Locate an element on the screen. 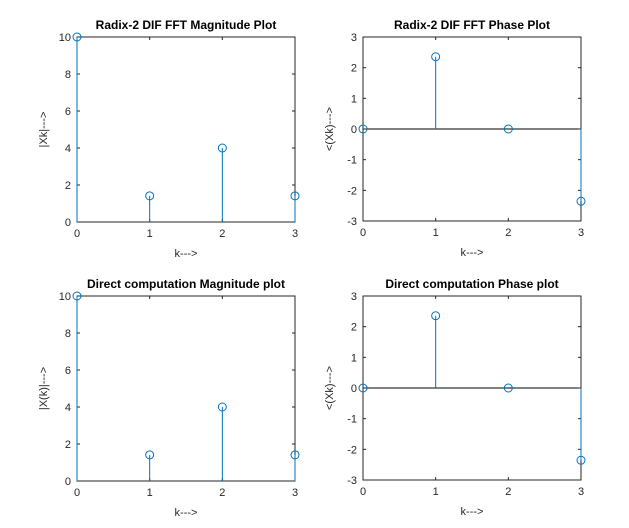 The height and width of the screenshot is (528, 629). y-axis-label: |Xk|---> is located at coordinates (44, 130).